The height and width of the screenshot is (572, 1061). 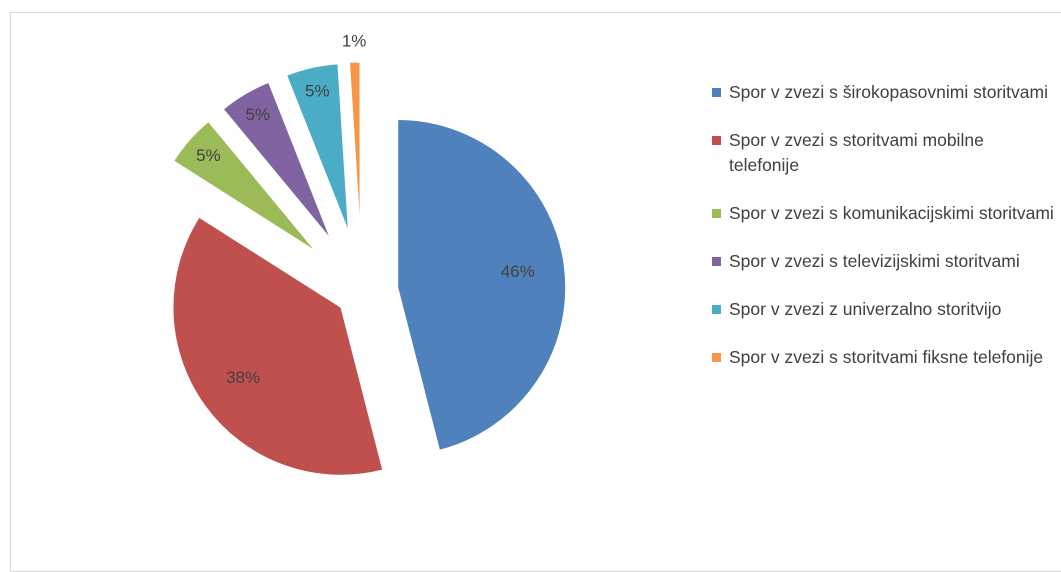 I want to click on data-label: 38%, so click(x=243, y=377).